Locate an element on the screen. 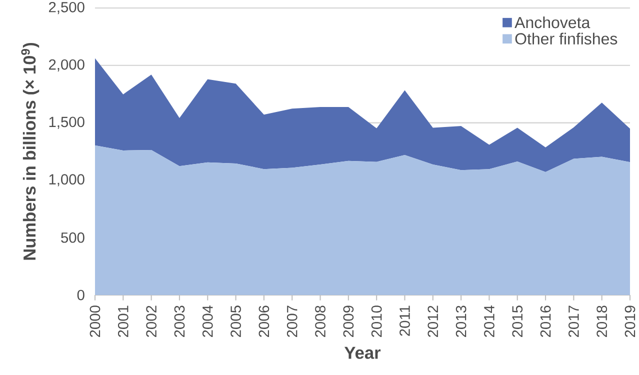 The width and height of the screenshot is (639, 375). x-tick-label: 2003 is located at coordinates (179, 321).